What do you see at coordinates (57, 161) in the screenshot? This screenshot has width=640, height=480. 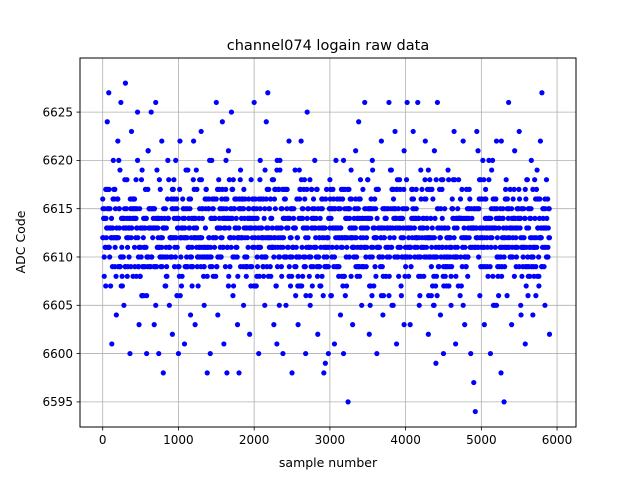 I see `y-tick-label: 6620` at bounding box center [57, 161].